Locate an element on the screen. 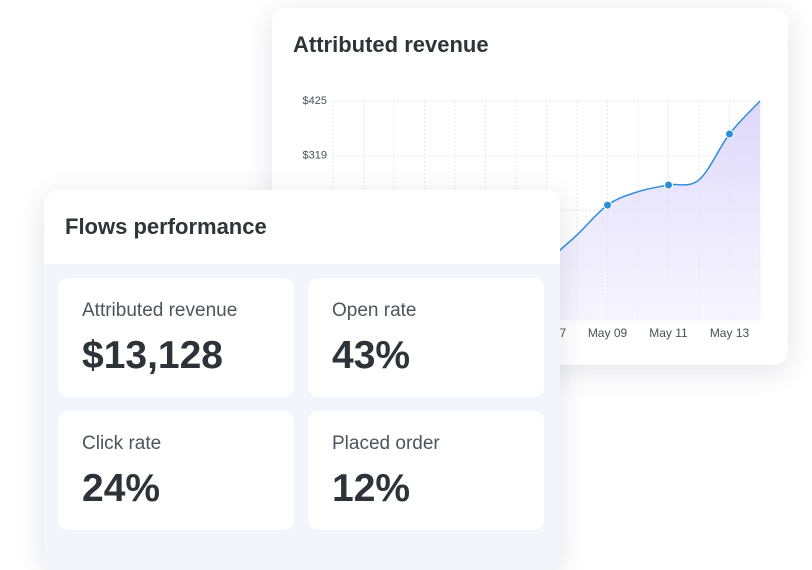 The width and height of the screenshot is (812, 570). area is located at coordinates (653, 210).